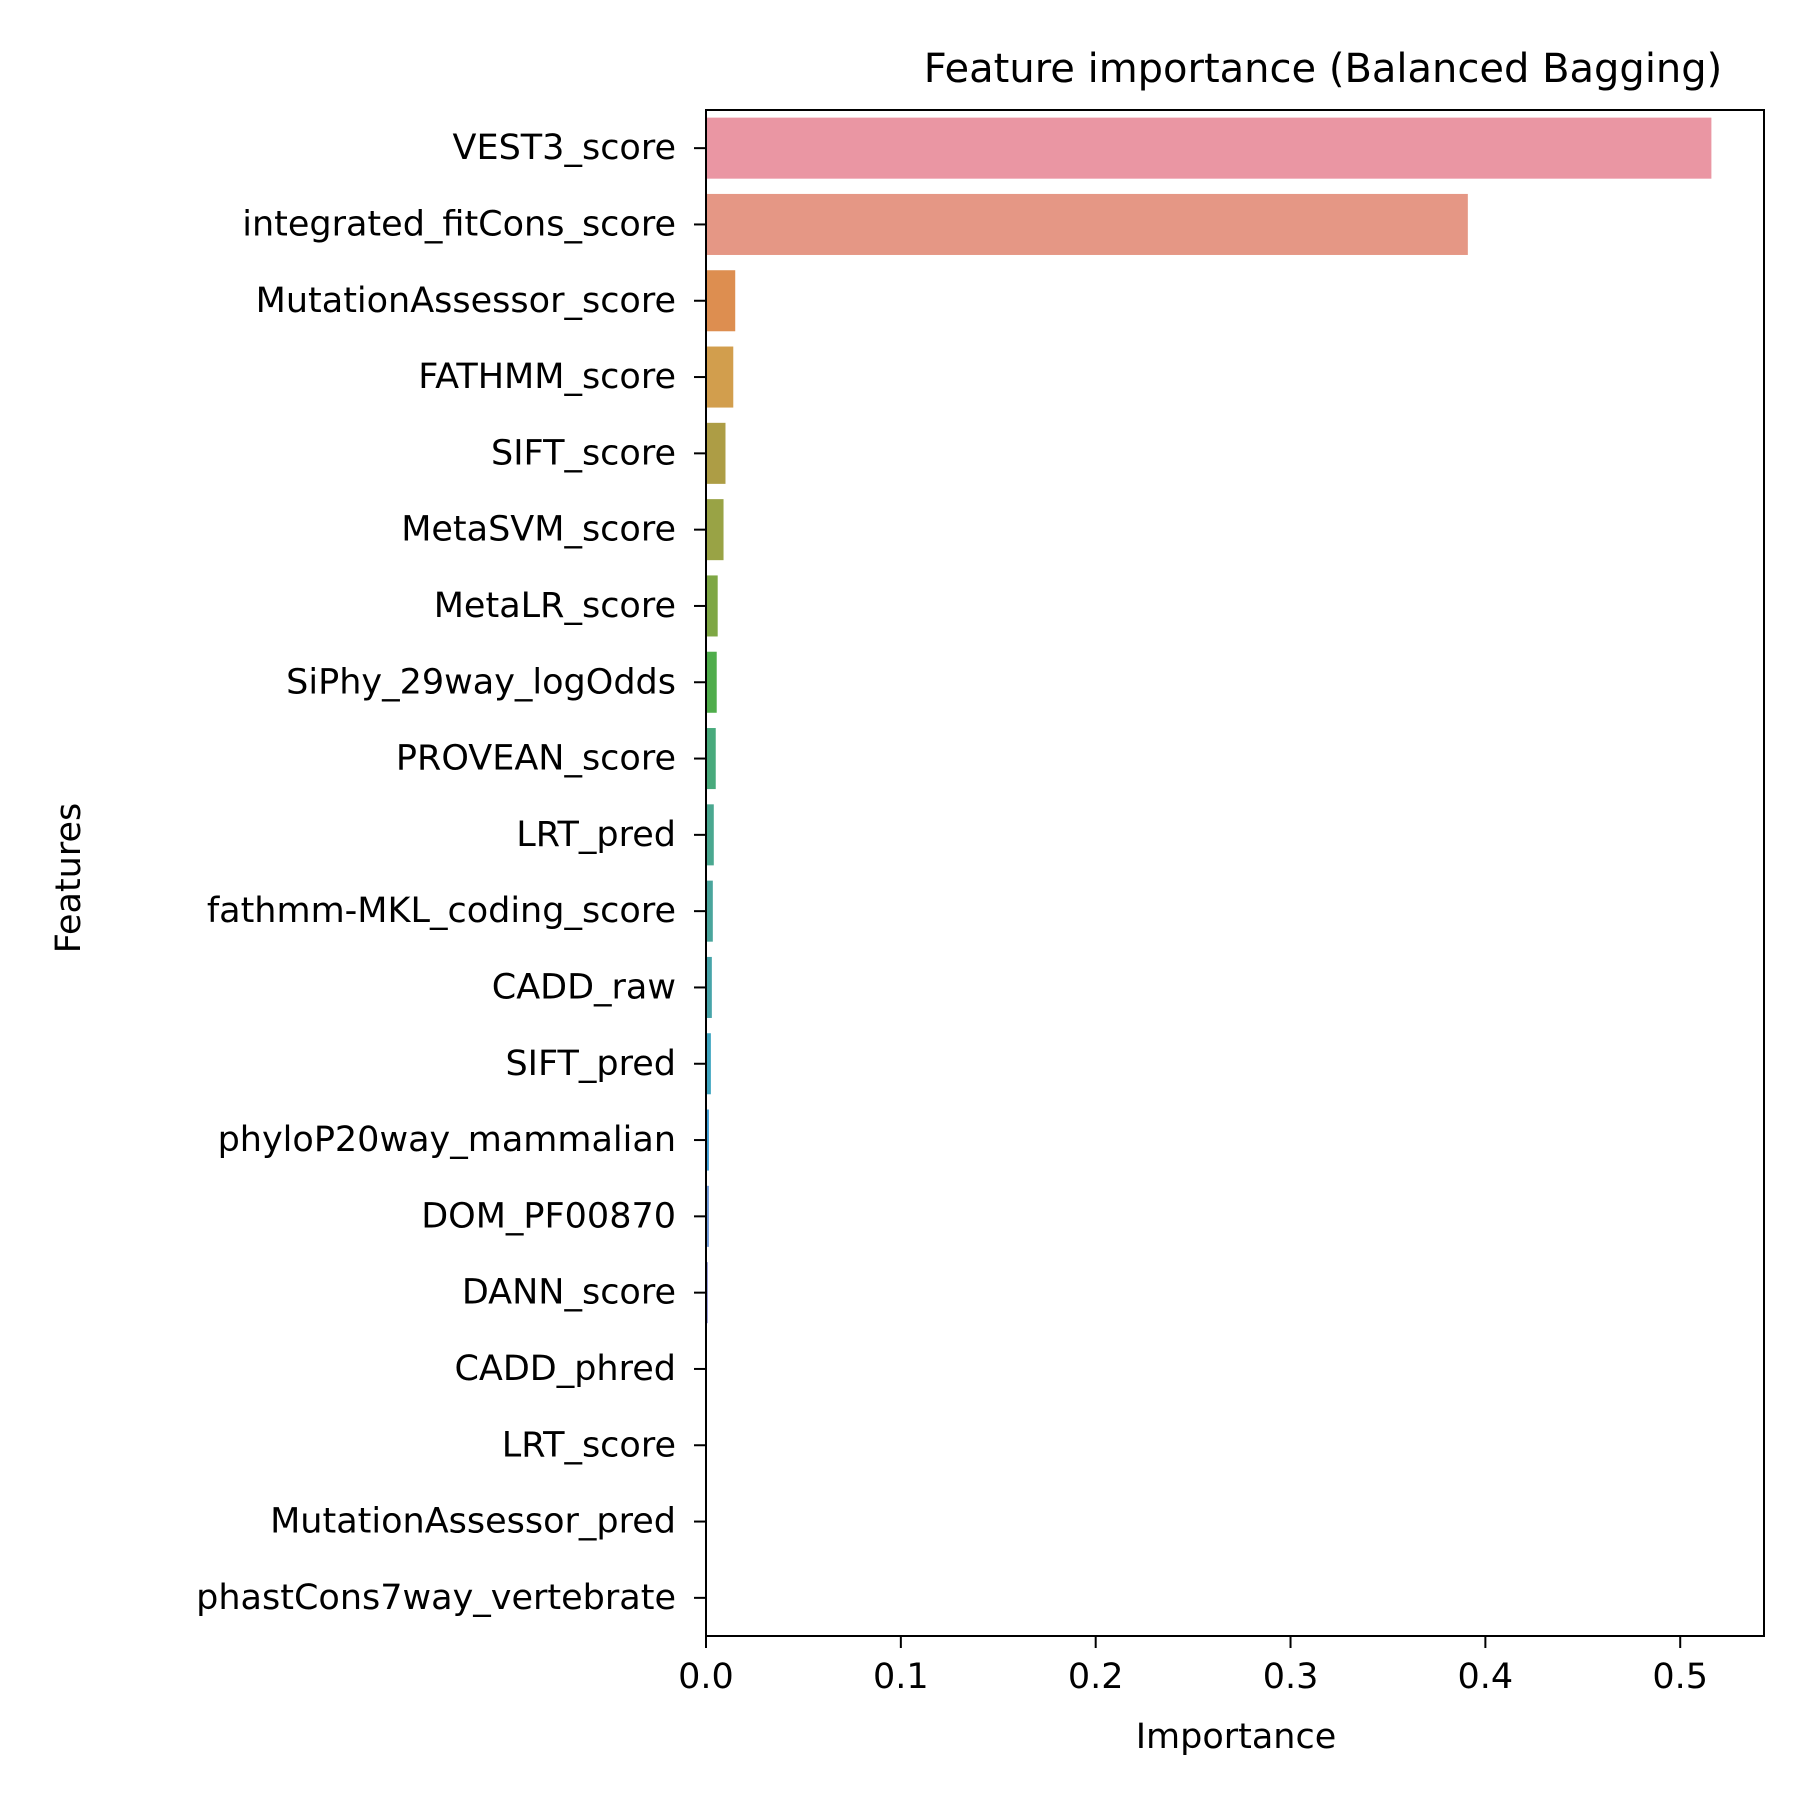  What do you see at coordinates (536, 759) in the screenshot?
I see `y-tick-label: PROVEAN_score` at bounding box center [536, 759].